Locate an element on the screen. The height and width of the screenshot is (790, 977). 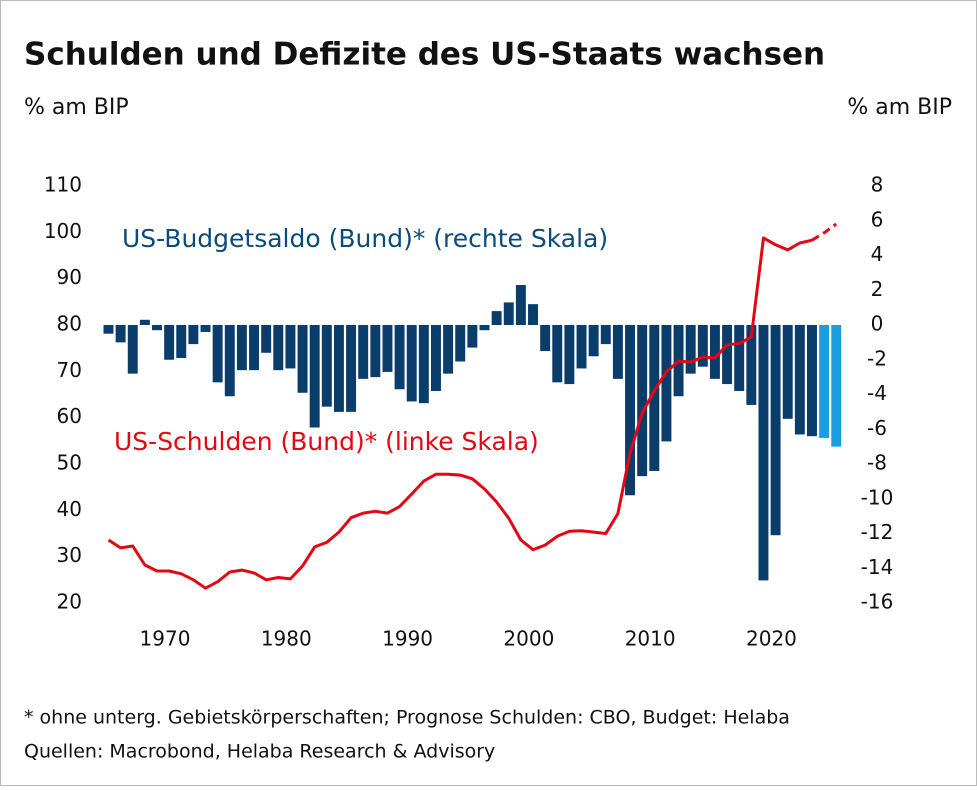
y2-tick-label: -6 is located at coordinates (877, 428).